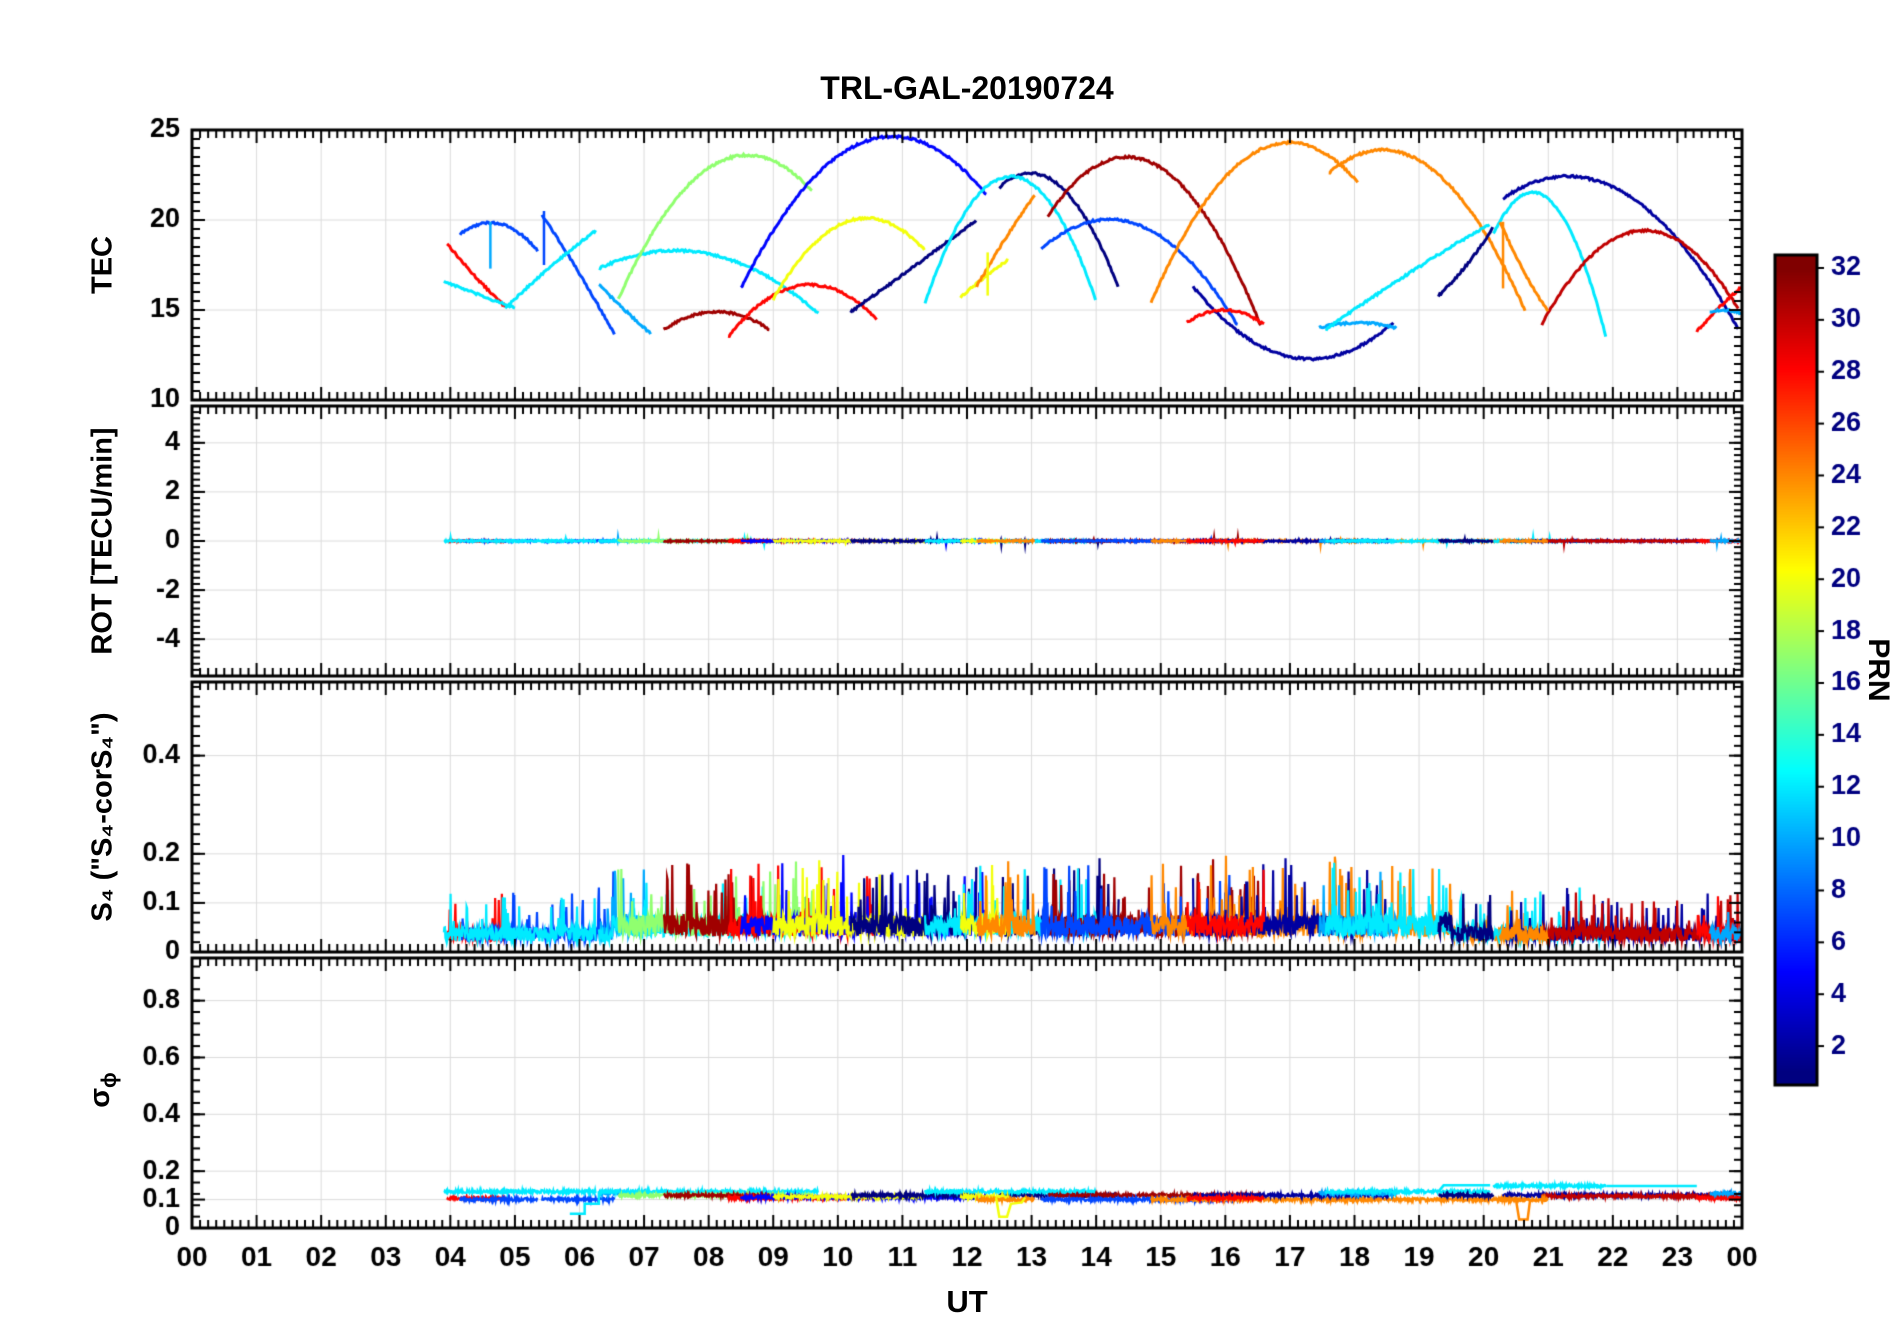 This screenshot has height=1330, width=1902. Describe the element at coordinates (100, 1097) in the screenshot. I see `sigma-symbol: σ` at that location.